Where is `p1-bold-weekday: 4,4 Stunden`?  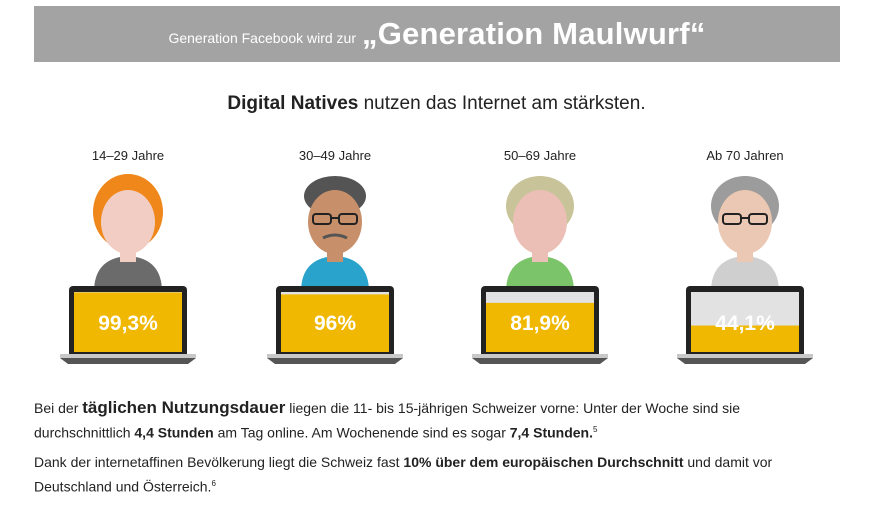
p1-bold-weekday: 4,4 Stunden is located at coordinates (174, 432).